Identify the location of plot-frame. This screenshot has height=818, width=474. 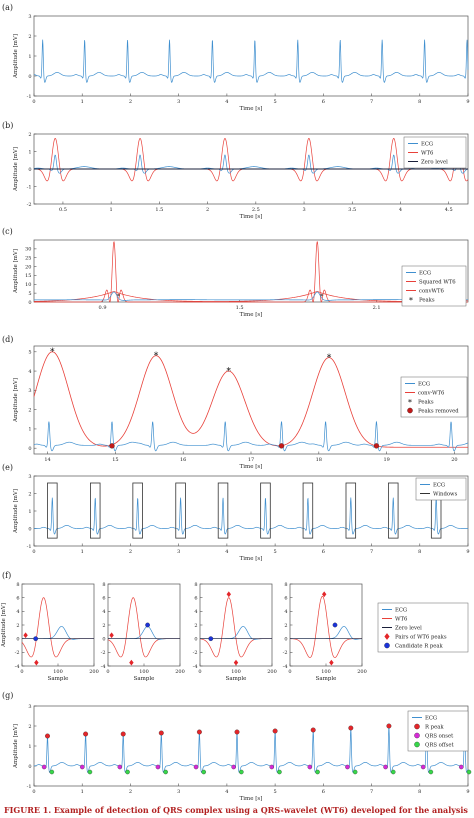
(326, 625).